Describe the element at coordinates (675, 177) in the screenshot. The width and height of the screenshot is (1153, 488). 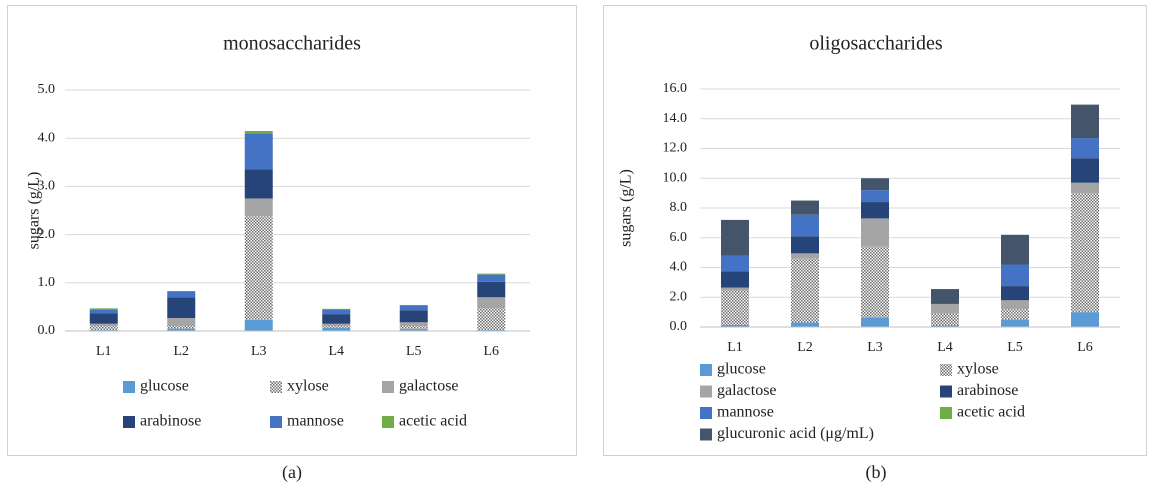
I see `y-tick-label: 10.0` at that location.